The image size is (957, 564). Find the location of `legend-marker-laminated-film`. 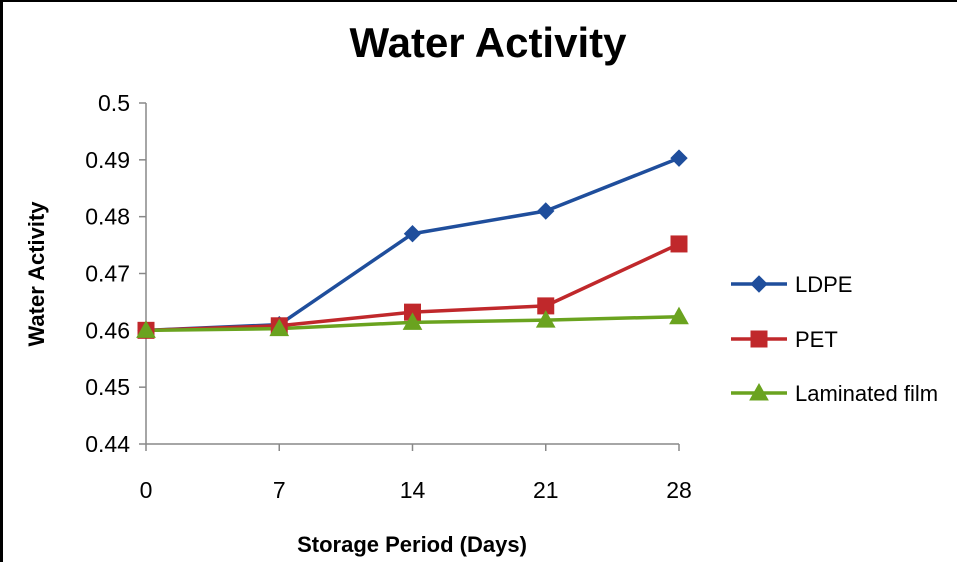

legend-marker-laminated-film is located at coordinates (759, 391).